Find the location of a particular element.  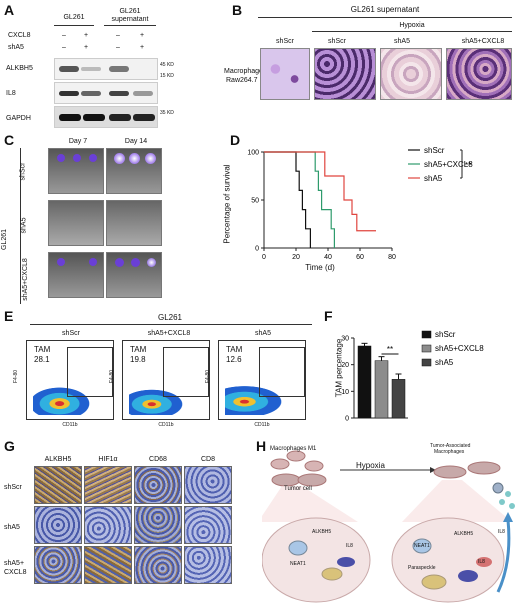

blot-gapdh is located at coordinates (106, 117).